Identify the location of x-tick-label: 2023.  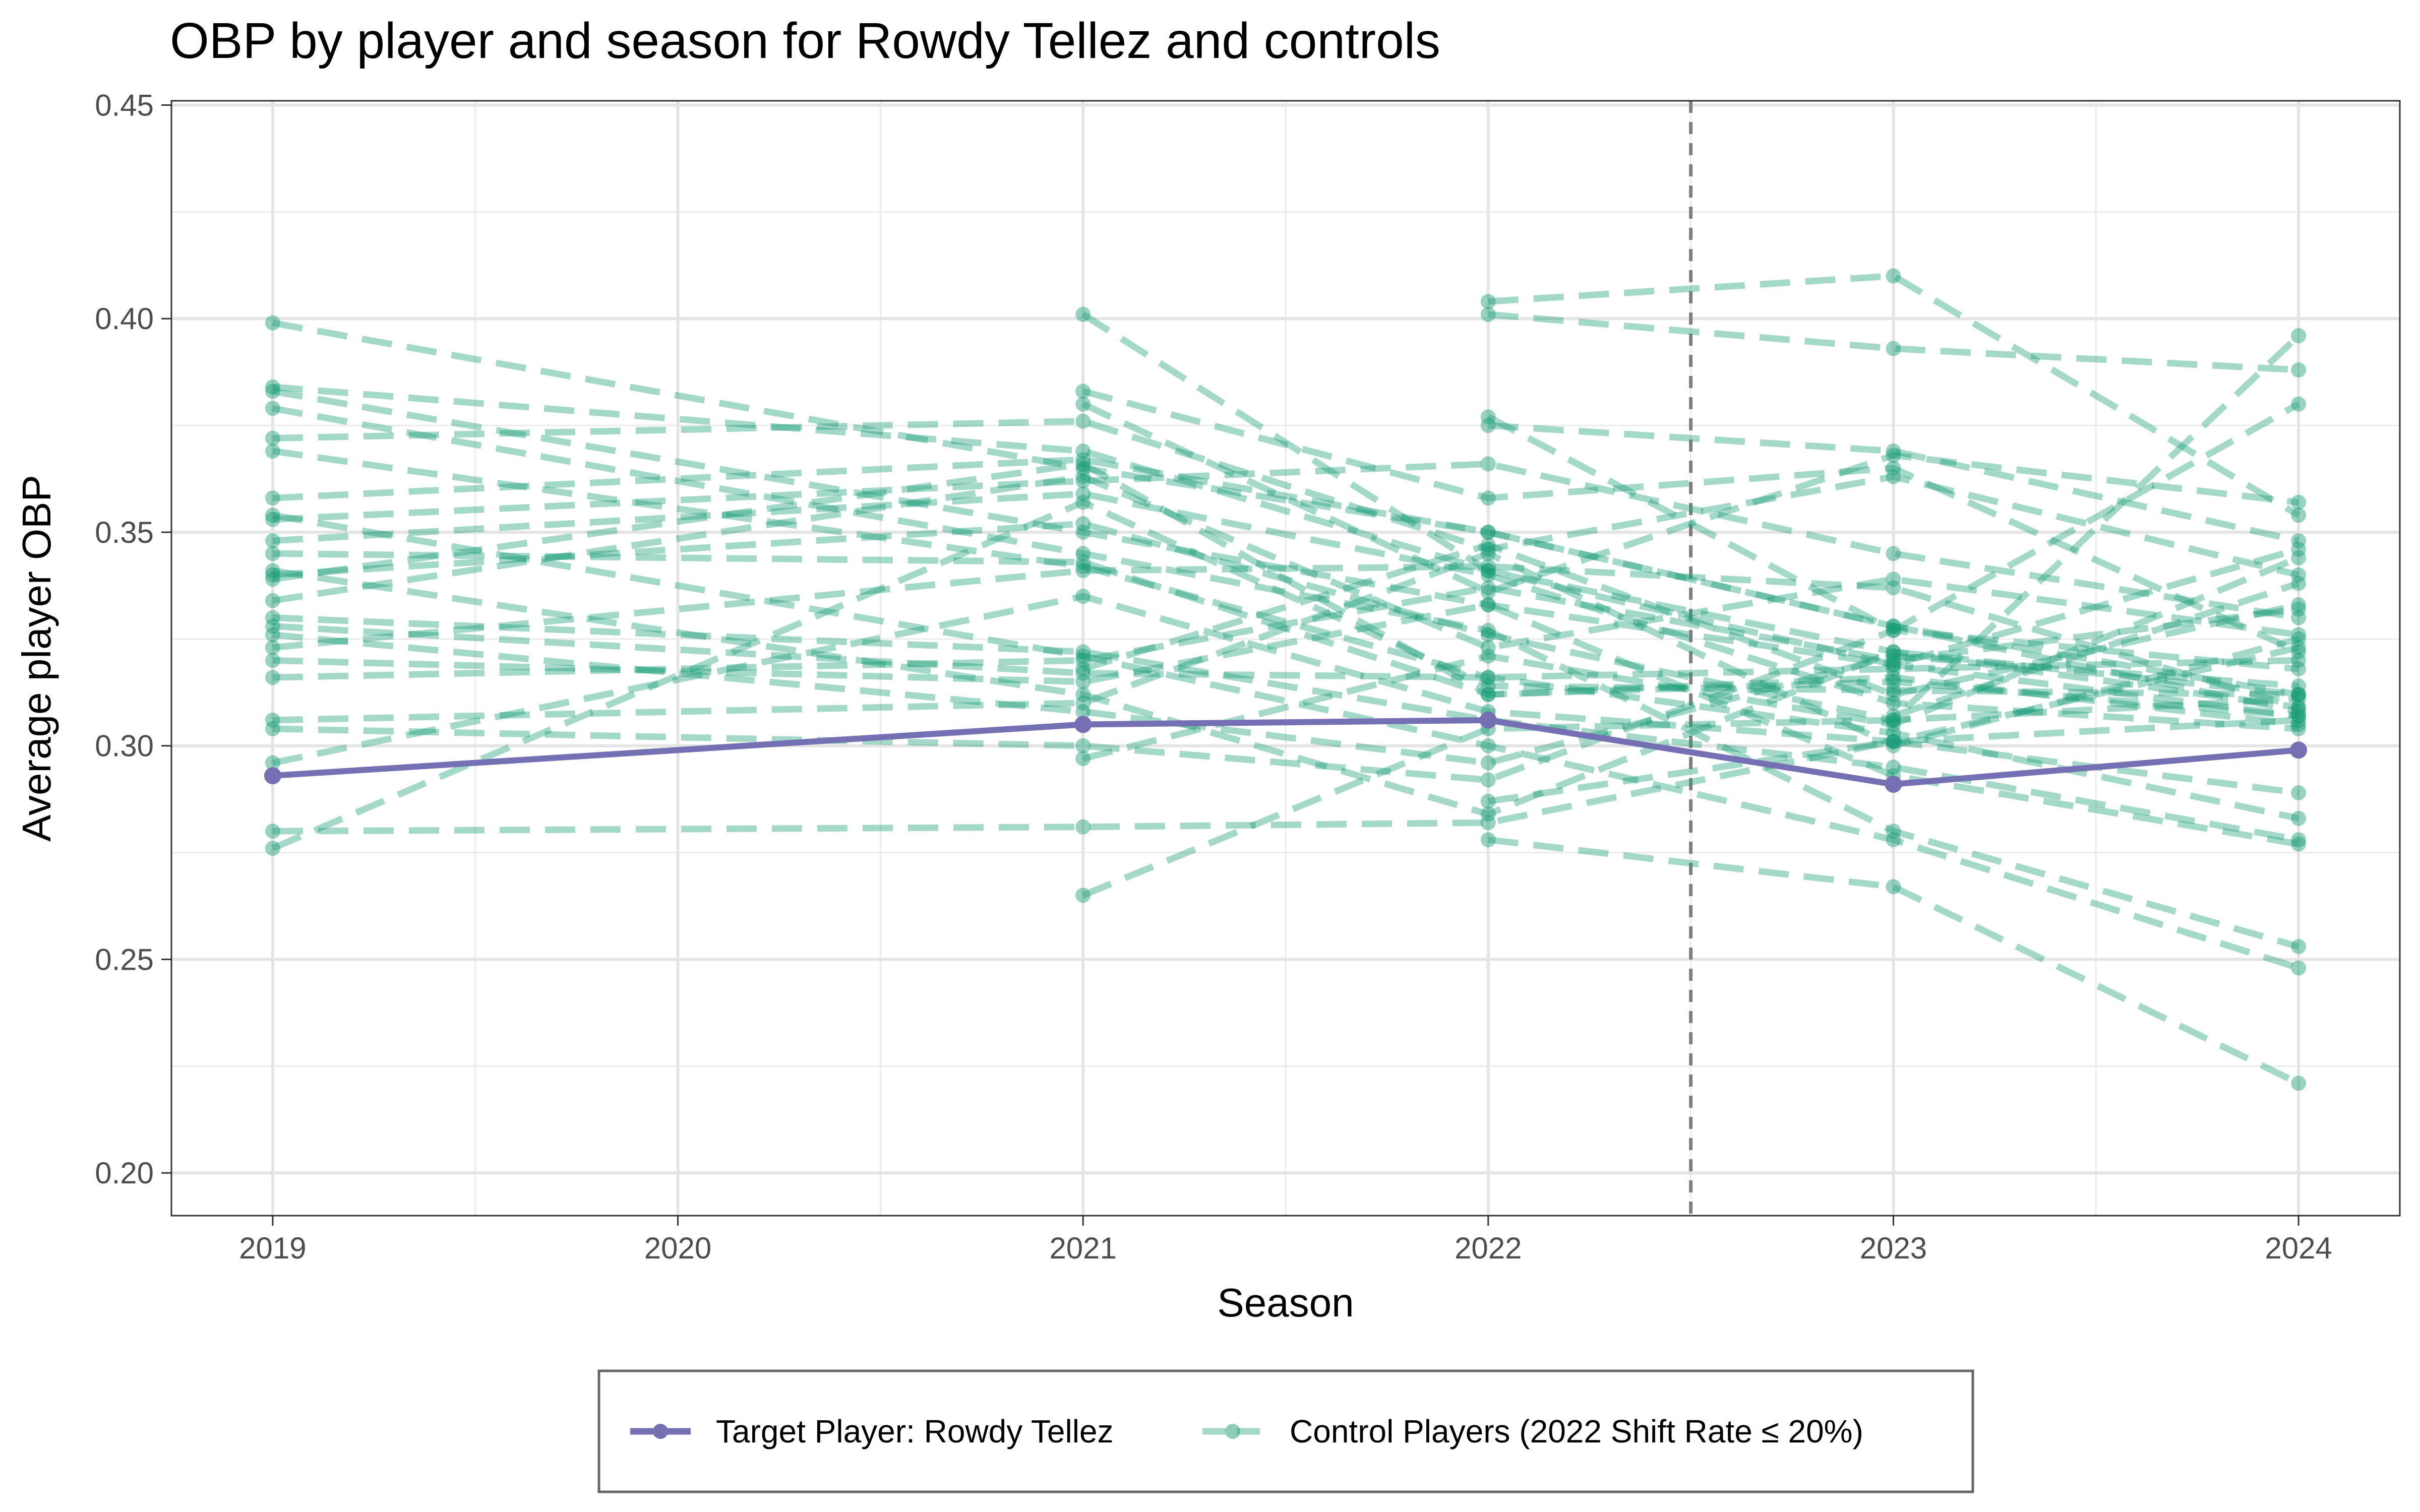
(1893, 1248).